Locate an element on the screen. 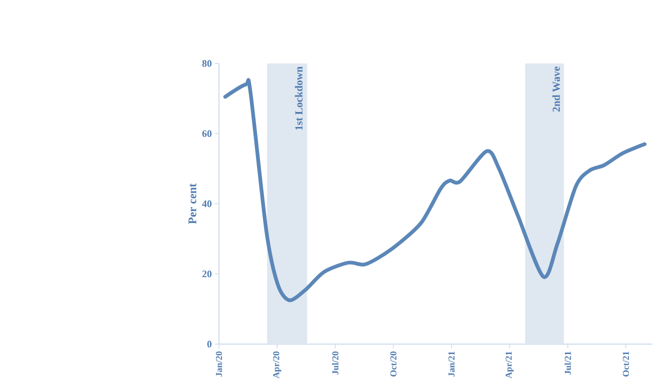 The image size is (653, 381). x-tick-label: Oct/21 is located at coordinates (625, 364).